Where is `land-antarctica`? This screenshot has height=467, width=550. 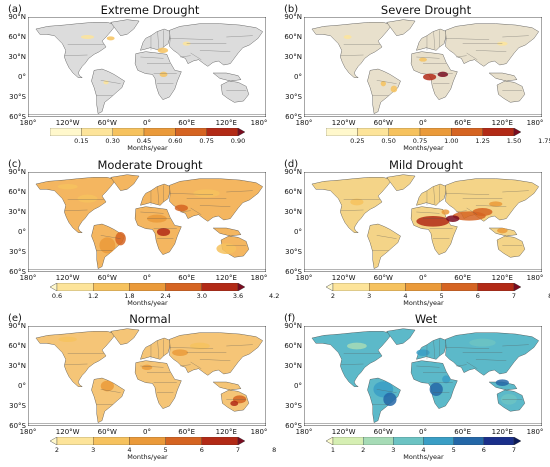 land-antarctica is located at coordinates (423, 115).